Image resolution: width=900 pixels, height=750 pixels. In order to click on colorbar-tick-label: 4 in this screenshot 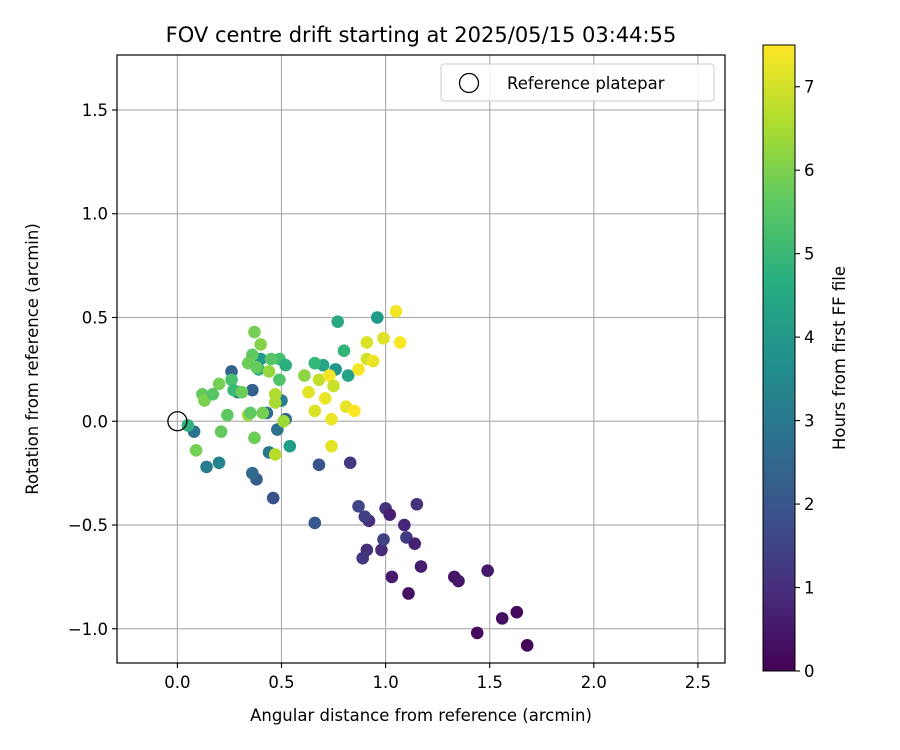, I will do `click(809, 337)`.